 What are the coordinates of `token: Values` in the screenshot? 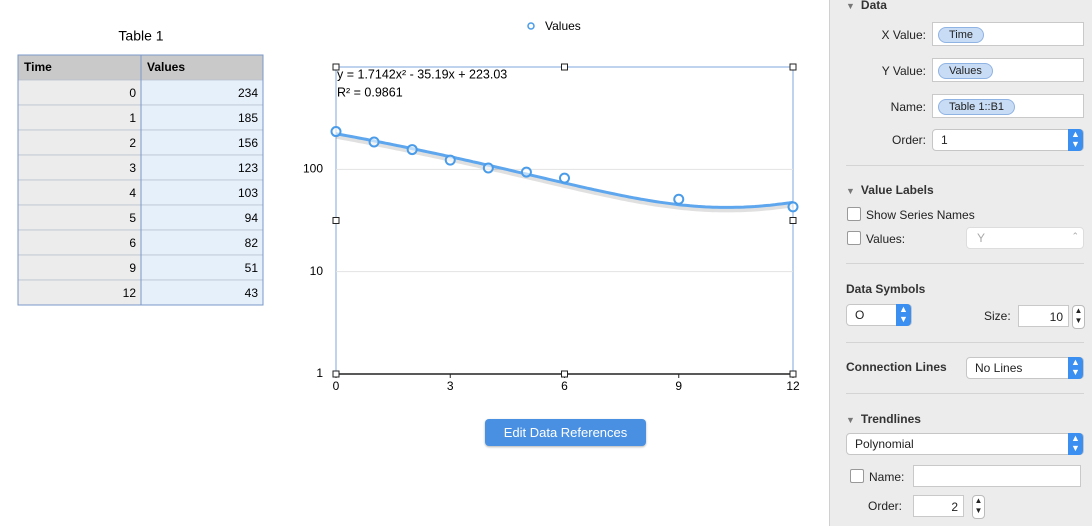 It's located at (965, 71).